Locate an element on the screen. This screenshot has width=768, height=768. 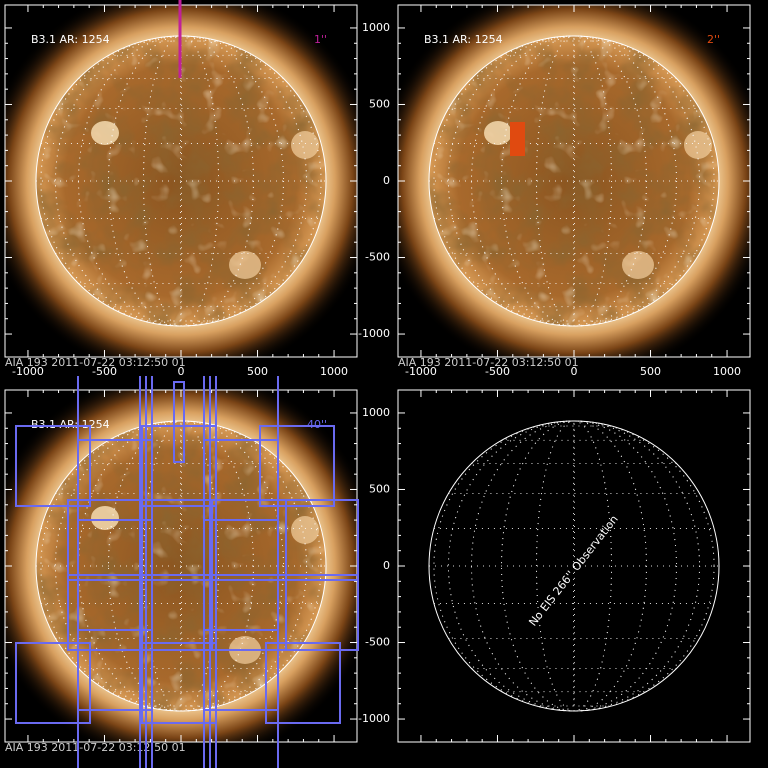
slit-label: 40'' is located at coordinates (317, 424).